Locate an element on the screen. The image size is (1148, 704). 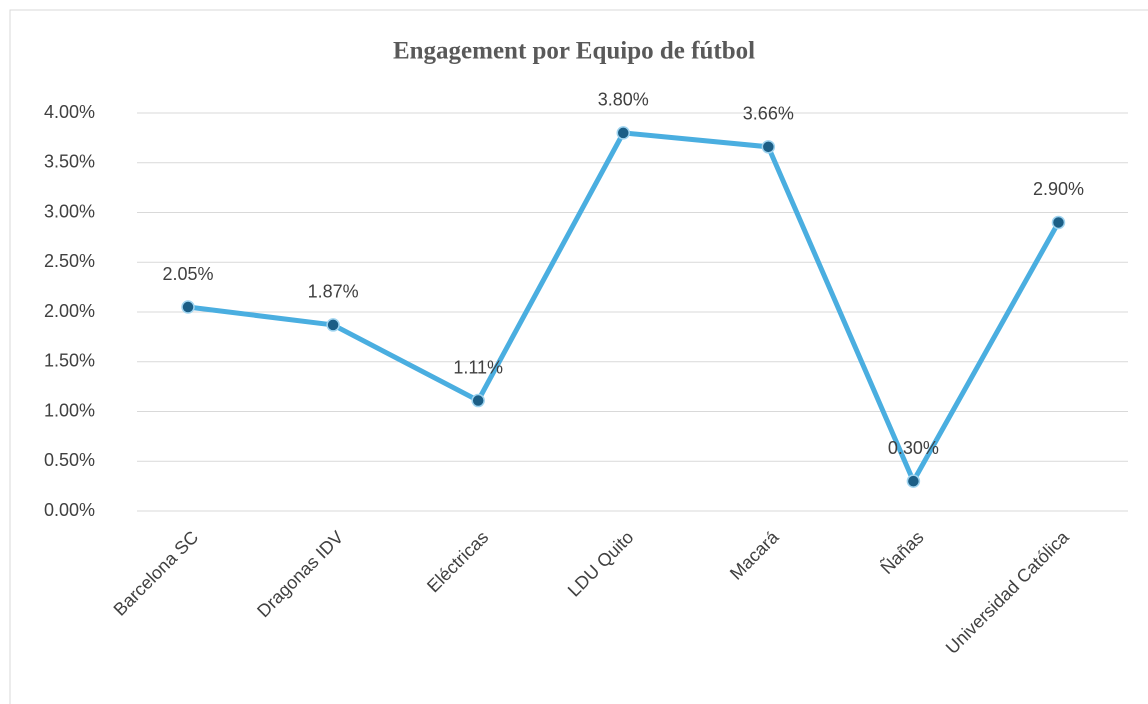
y-tick-label: 1.00% is located at coordinates (69, 410).